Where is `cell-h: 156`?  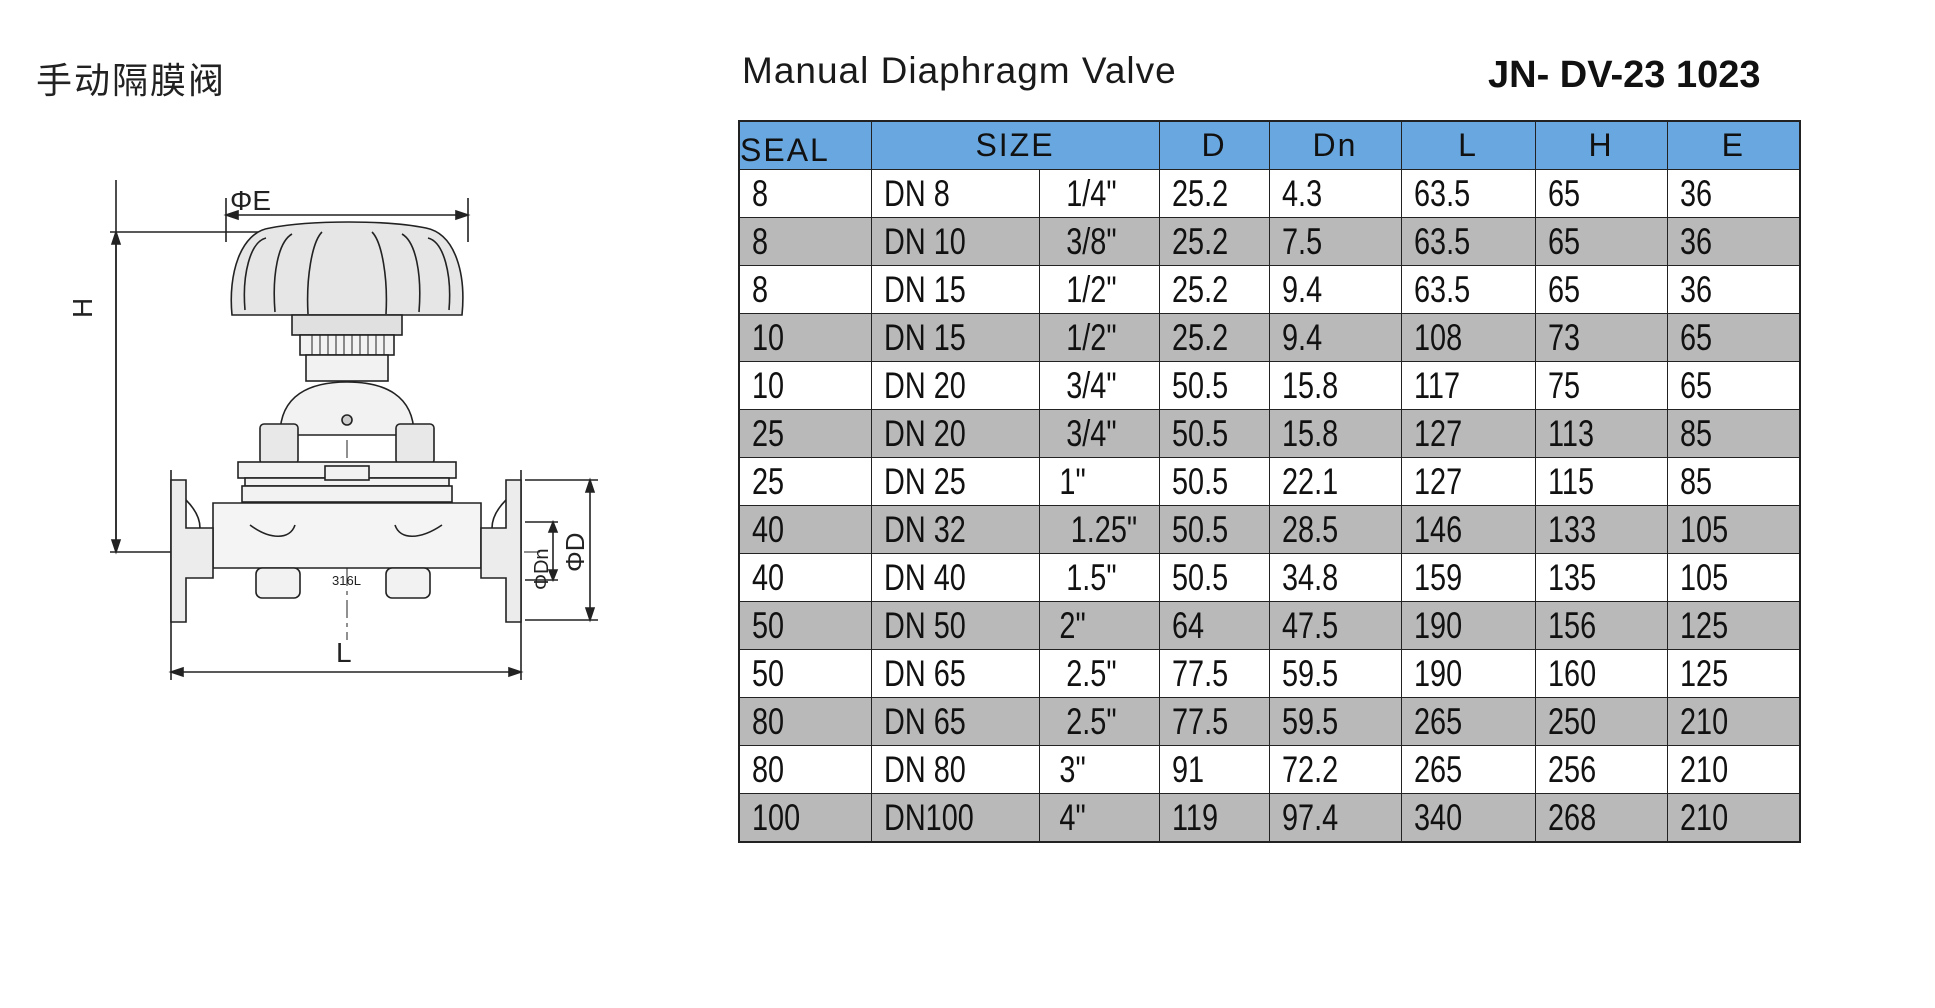 cell-h: 156 is located at coordinates (1601, 625).